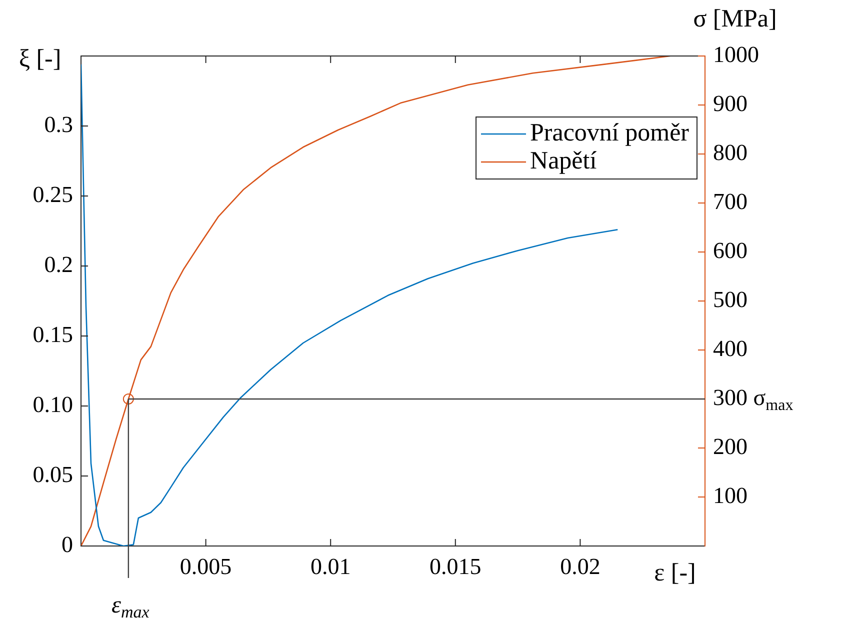 This screenshot has width=841, height=619. Describe the element at coordinates (40, 59) in the screenshot. I see `y-axis-title: ξ [-]` at that location.